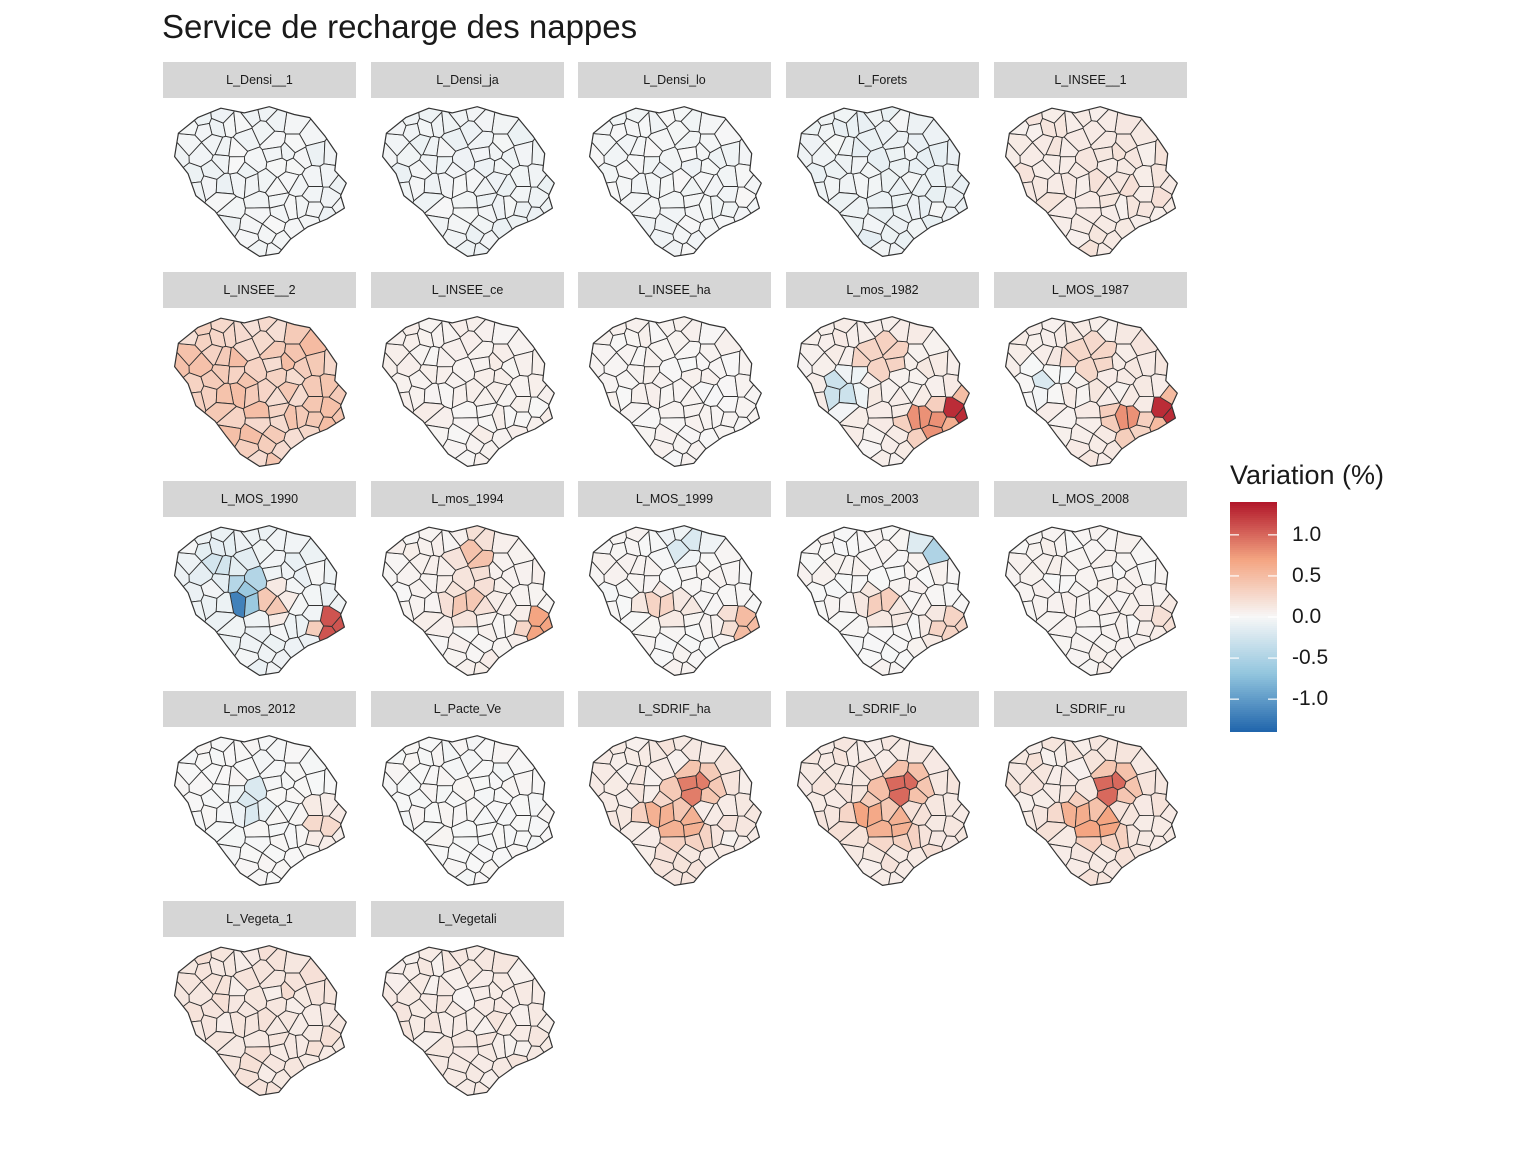 The height and width of the screenshot is (1152, 1536). I want to click on facet-panel: L_MOS_1987, so click(1090, 370).